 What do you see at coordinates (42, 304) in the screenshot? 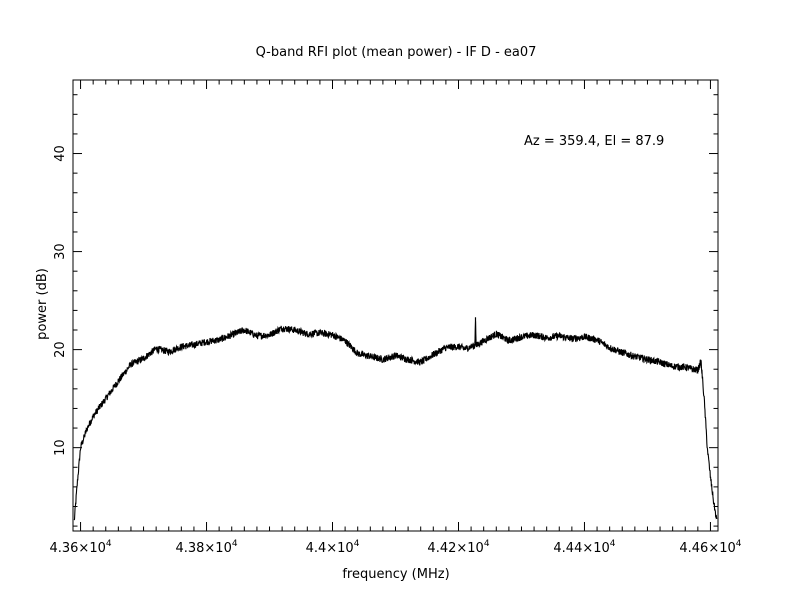
I see `y-axis-label: power (dB)` at bounding box center [42, 304].